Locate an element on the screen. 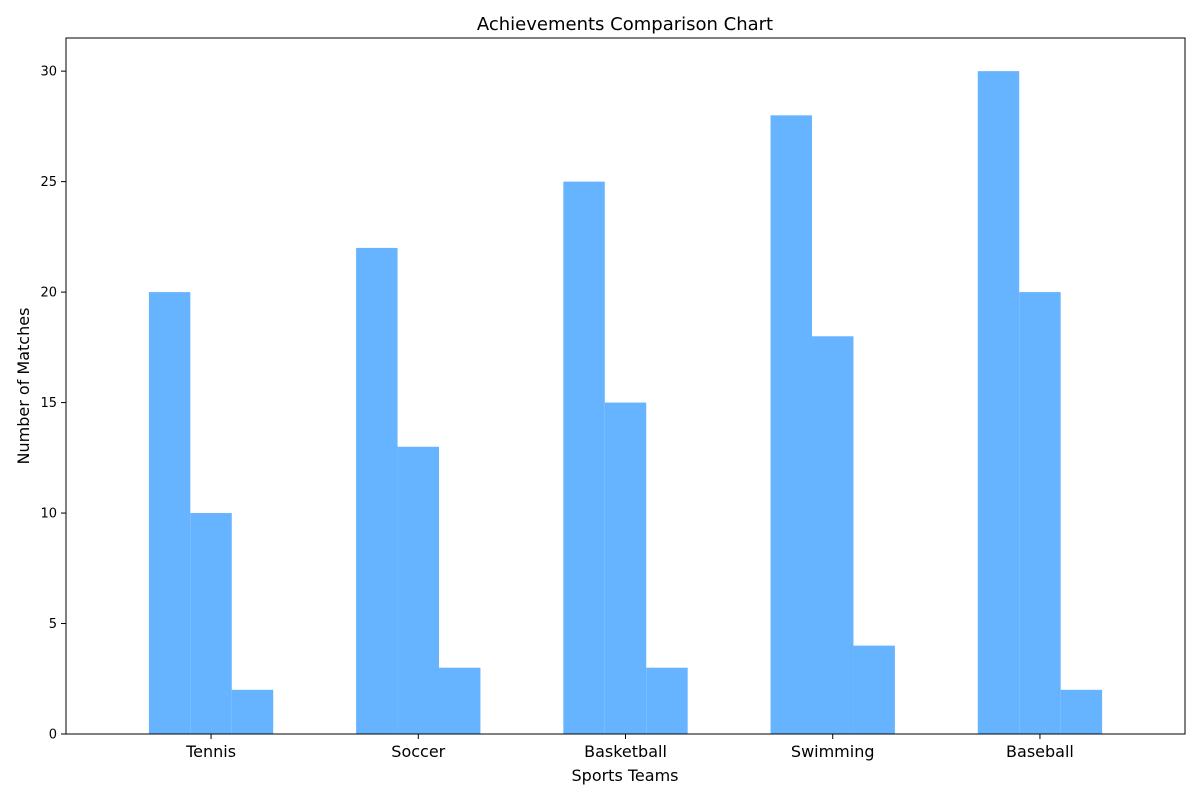 The width and height of the screenshot is (1200, 800). x-axis: Tennis Soccer Basketball Swimming Baseball is located at coordinates (629, 747).